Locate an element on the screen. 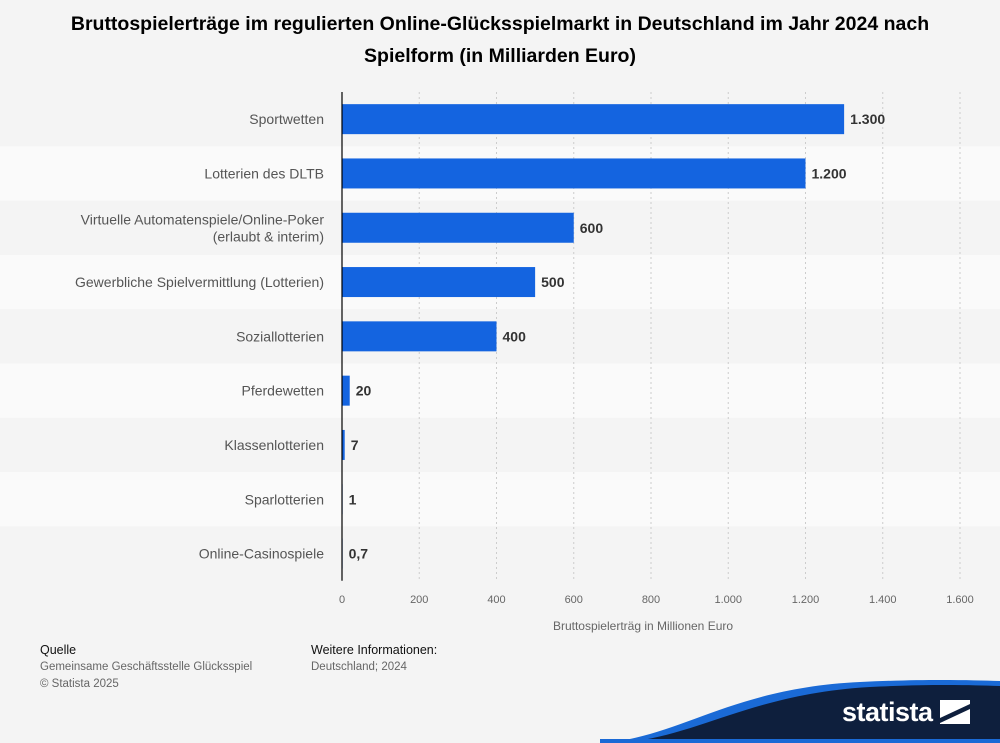 The image size is (1000, 743). statista-logo-text: statista is located at coordinates (887, 712).